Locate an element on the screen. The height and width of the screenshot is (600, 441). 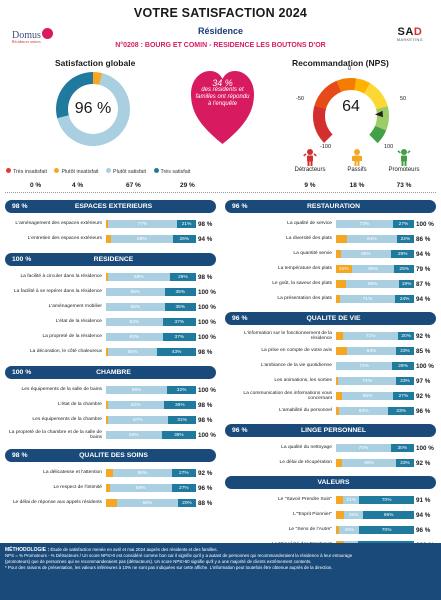
angry-person-icon is located at coordinates (310, 157).